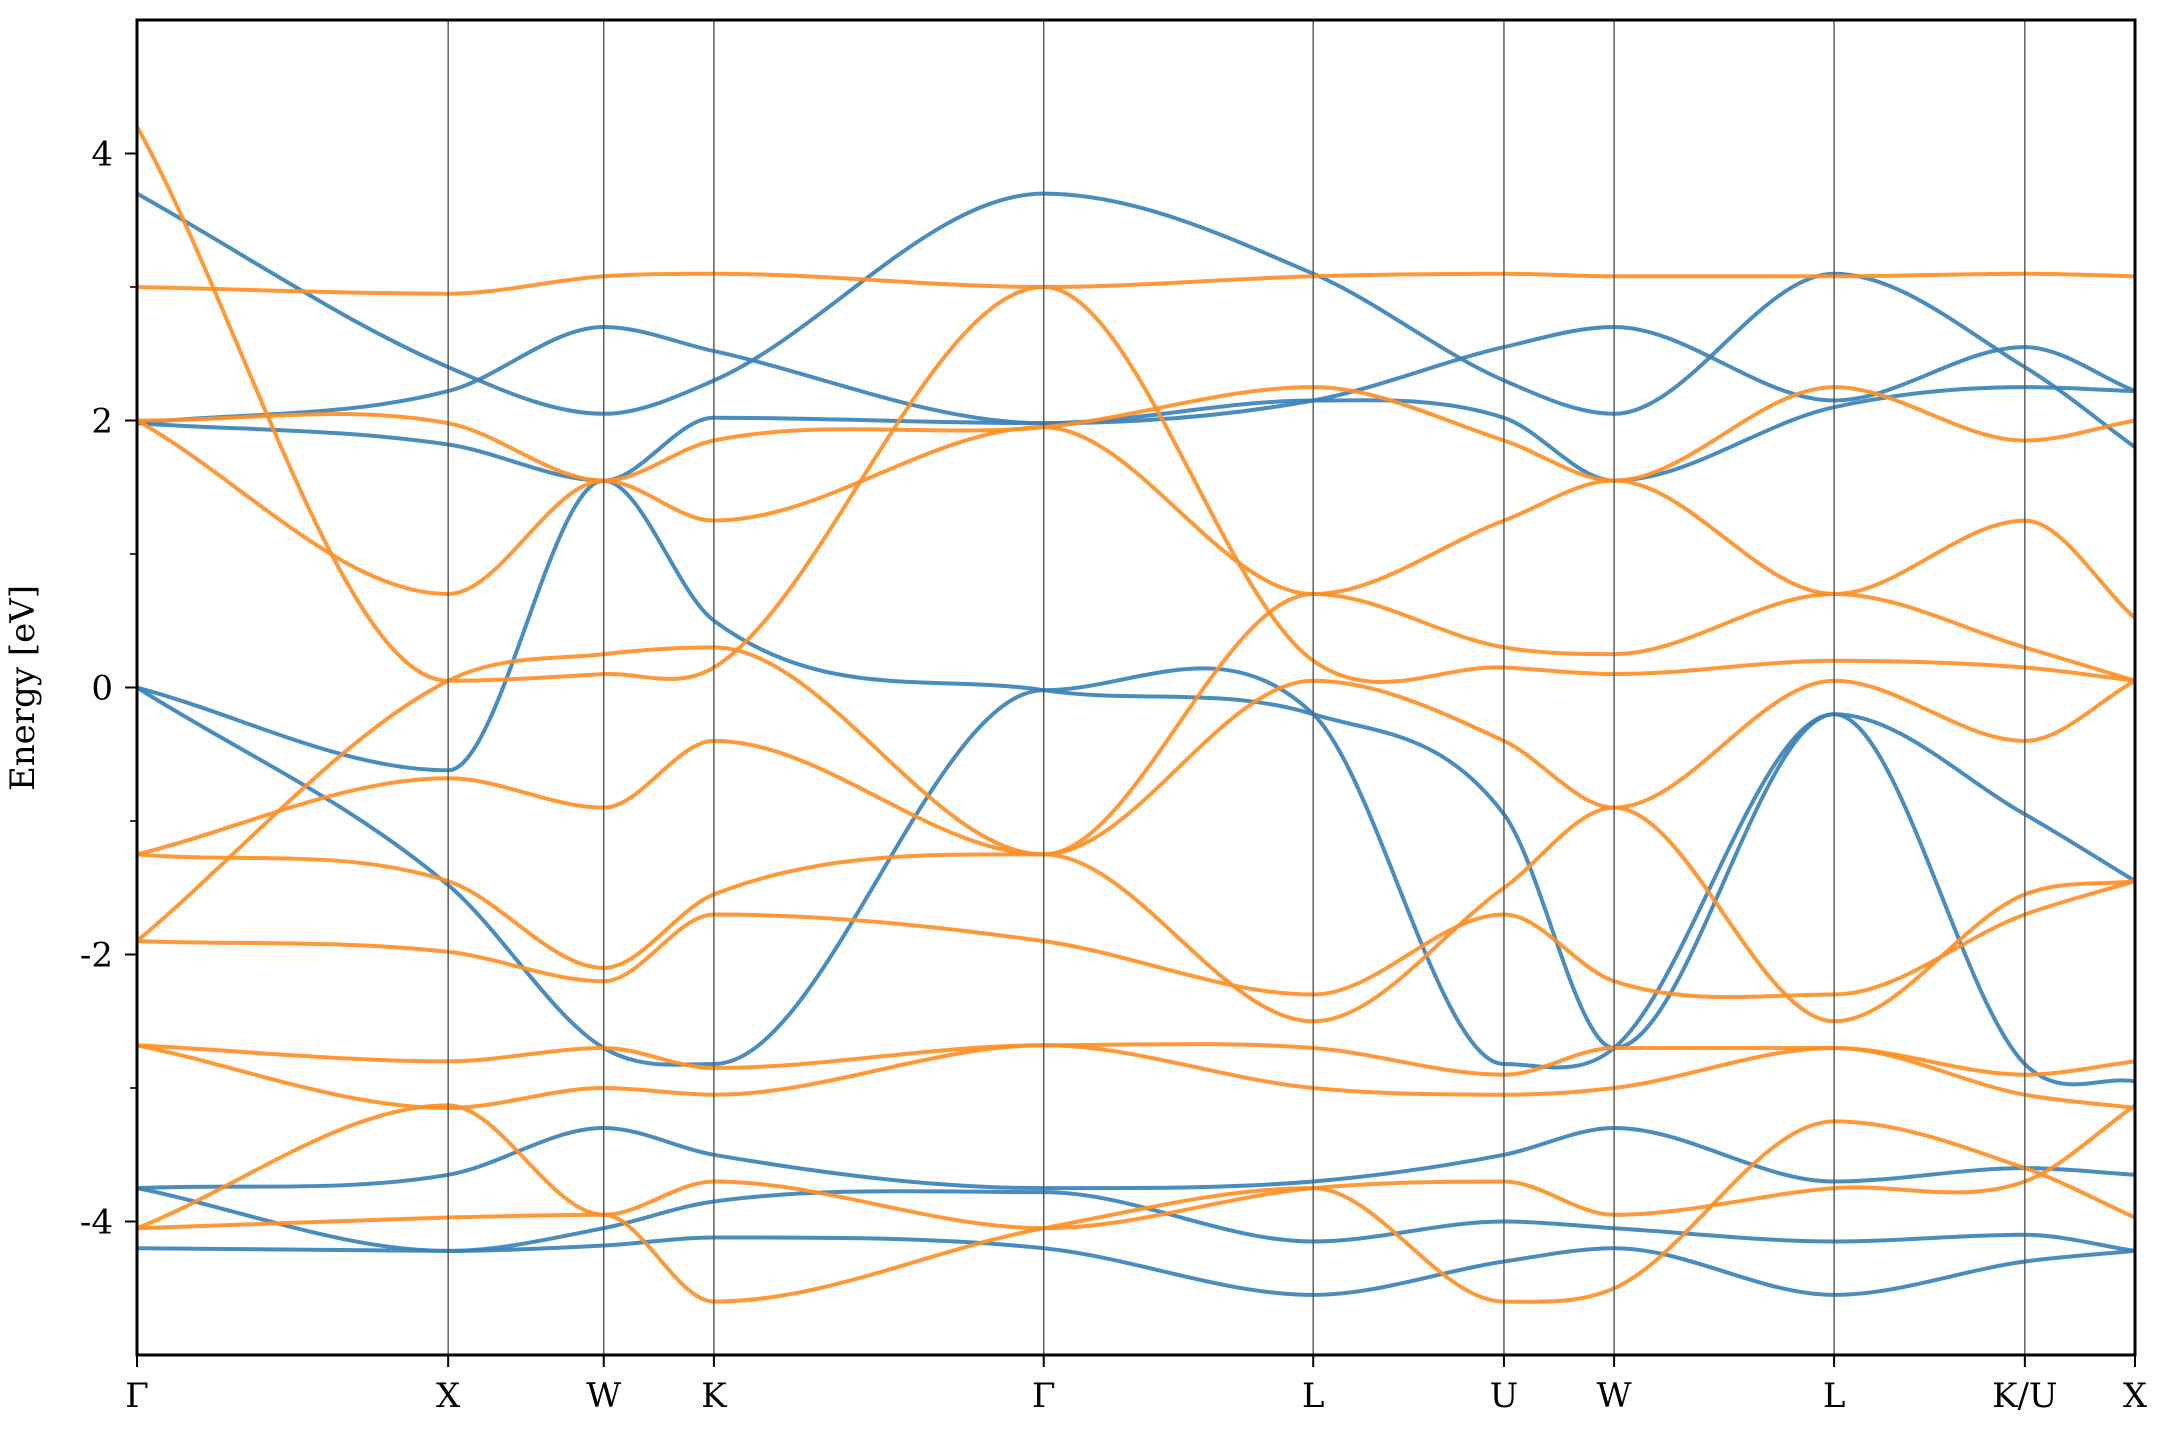 The height and width of the screenshot is (1444, 2160). Describe the element at coordinates (1044, 1396) in the screenshot. I see `x-tick-label-5: Γ` at that location.